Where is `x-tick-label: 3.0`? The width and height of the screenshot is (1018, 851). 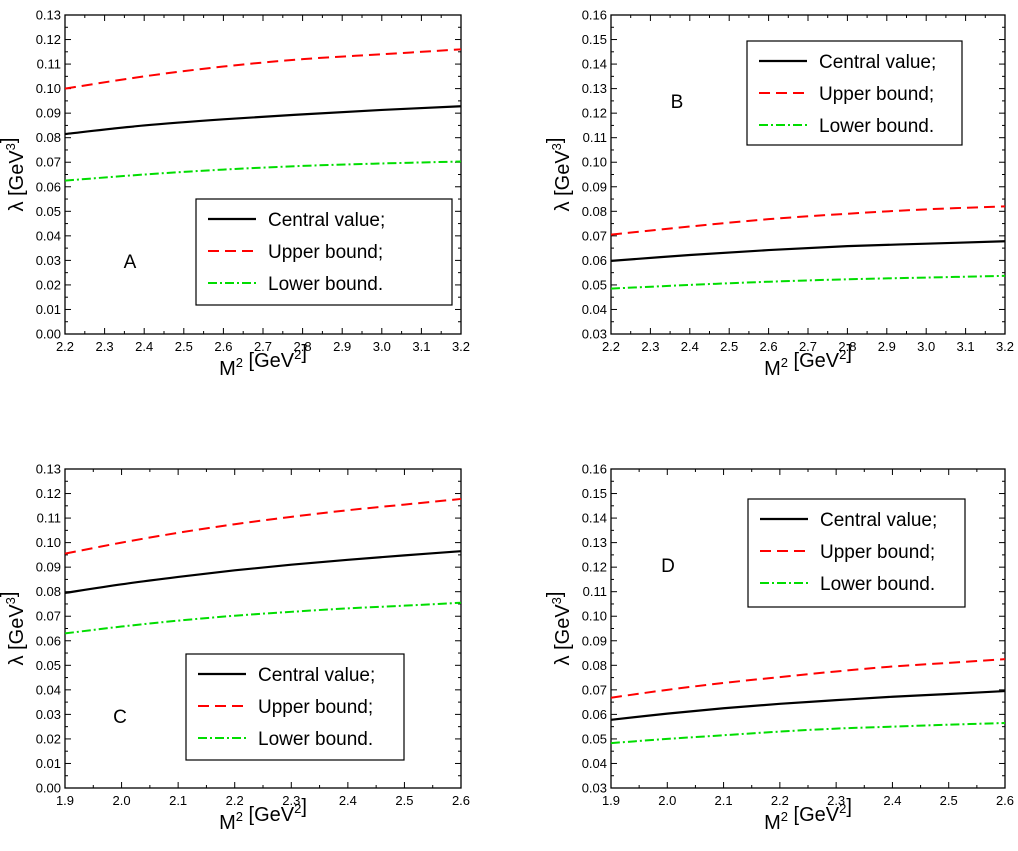 x-tick-label: 3.0 is located at coordinates (926, 346).